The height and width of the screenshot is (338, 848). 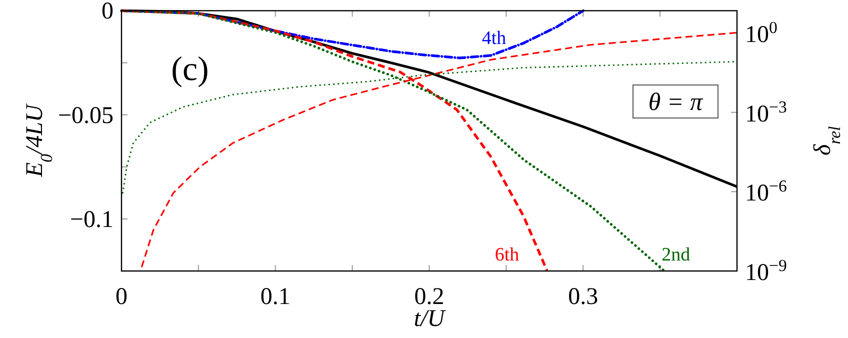 What do you see at coordinates (676, 255) in the screenshot?
I see `series-label: 2nd` at bounding box center [676, 255].